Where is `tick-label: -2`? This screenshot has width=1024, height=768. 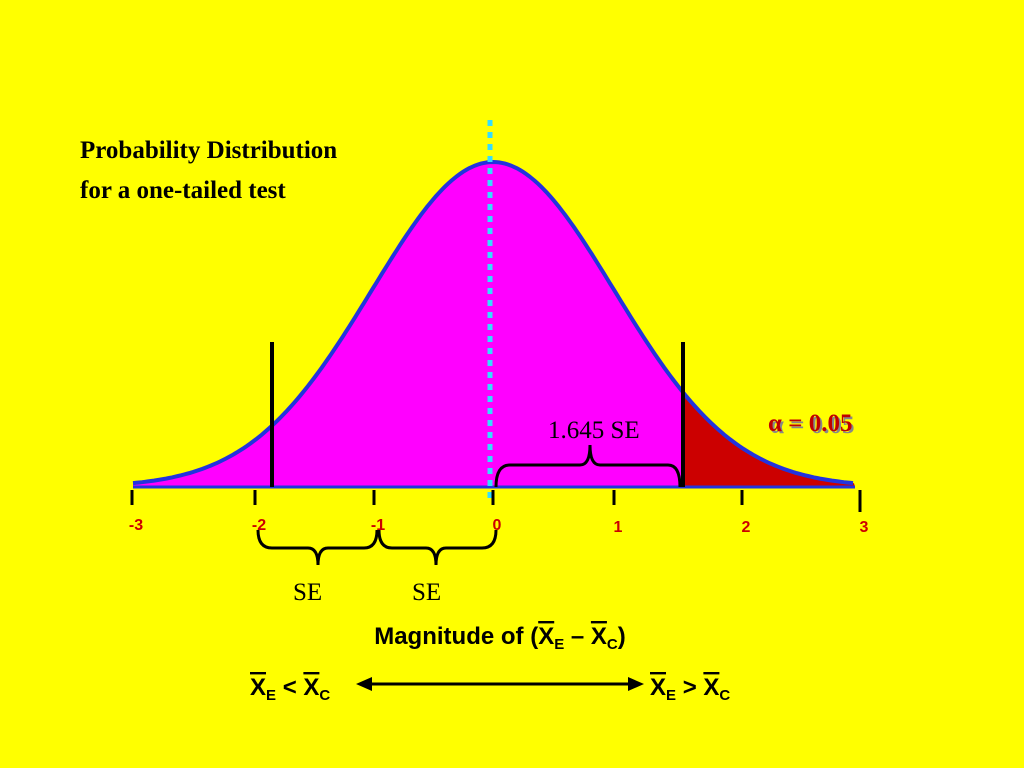 tick-label: -2 is located at coordinates (259, 525).